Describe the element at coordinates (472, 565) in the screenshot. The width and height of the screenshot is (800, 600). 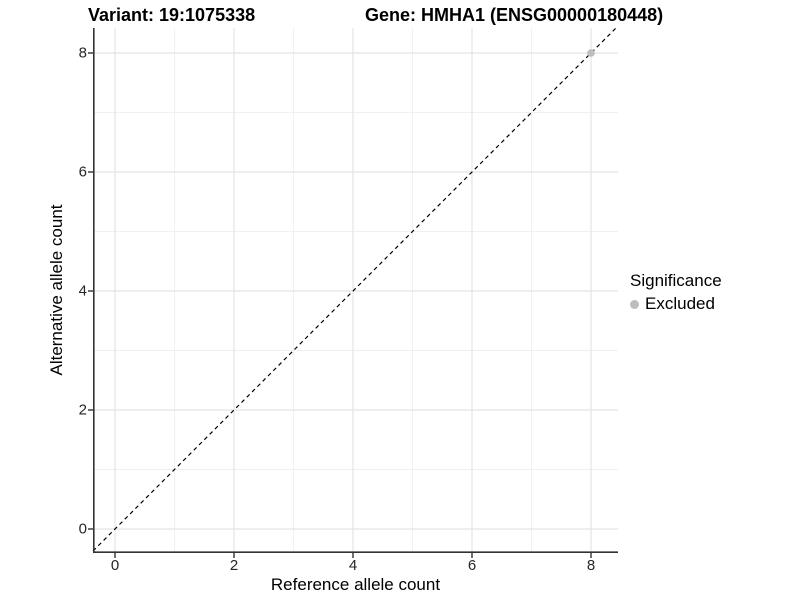
I see `x-tick-label: 6` at that location.